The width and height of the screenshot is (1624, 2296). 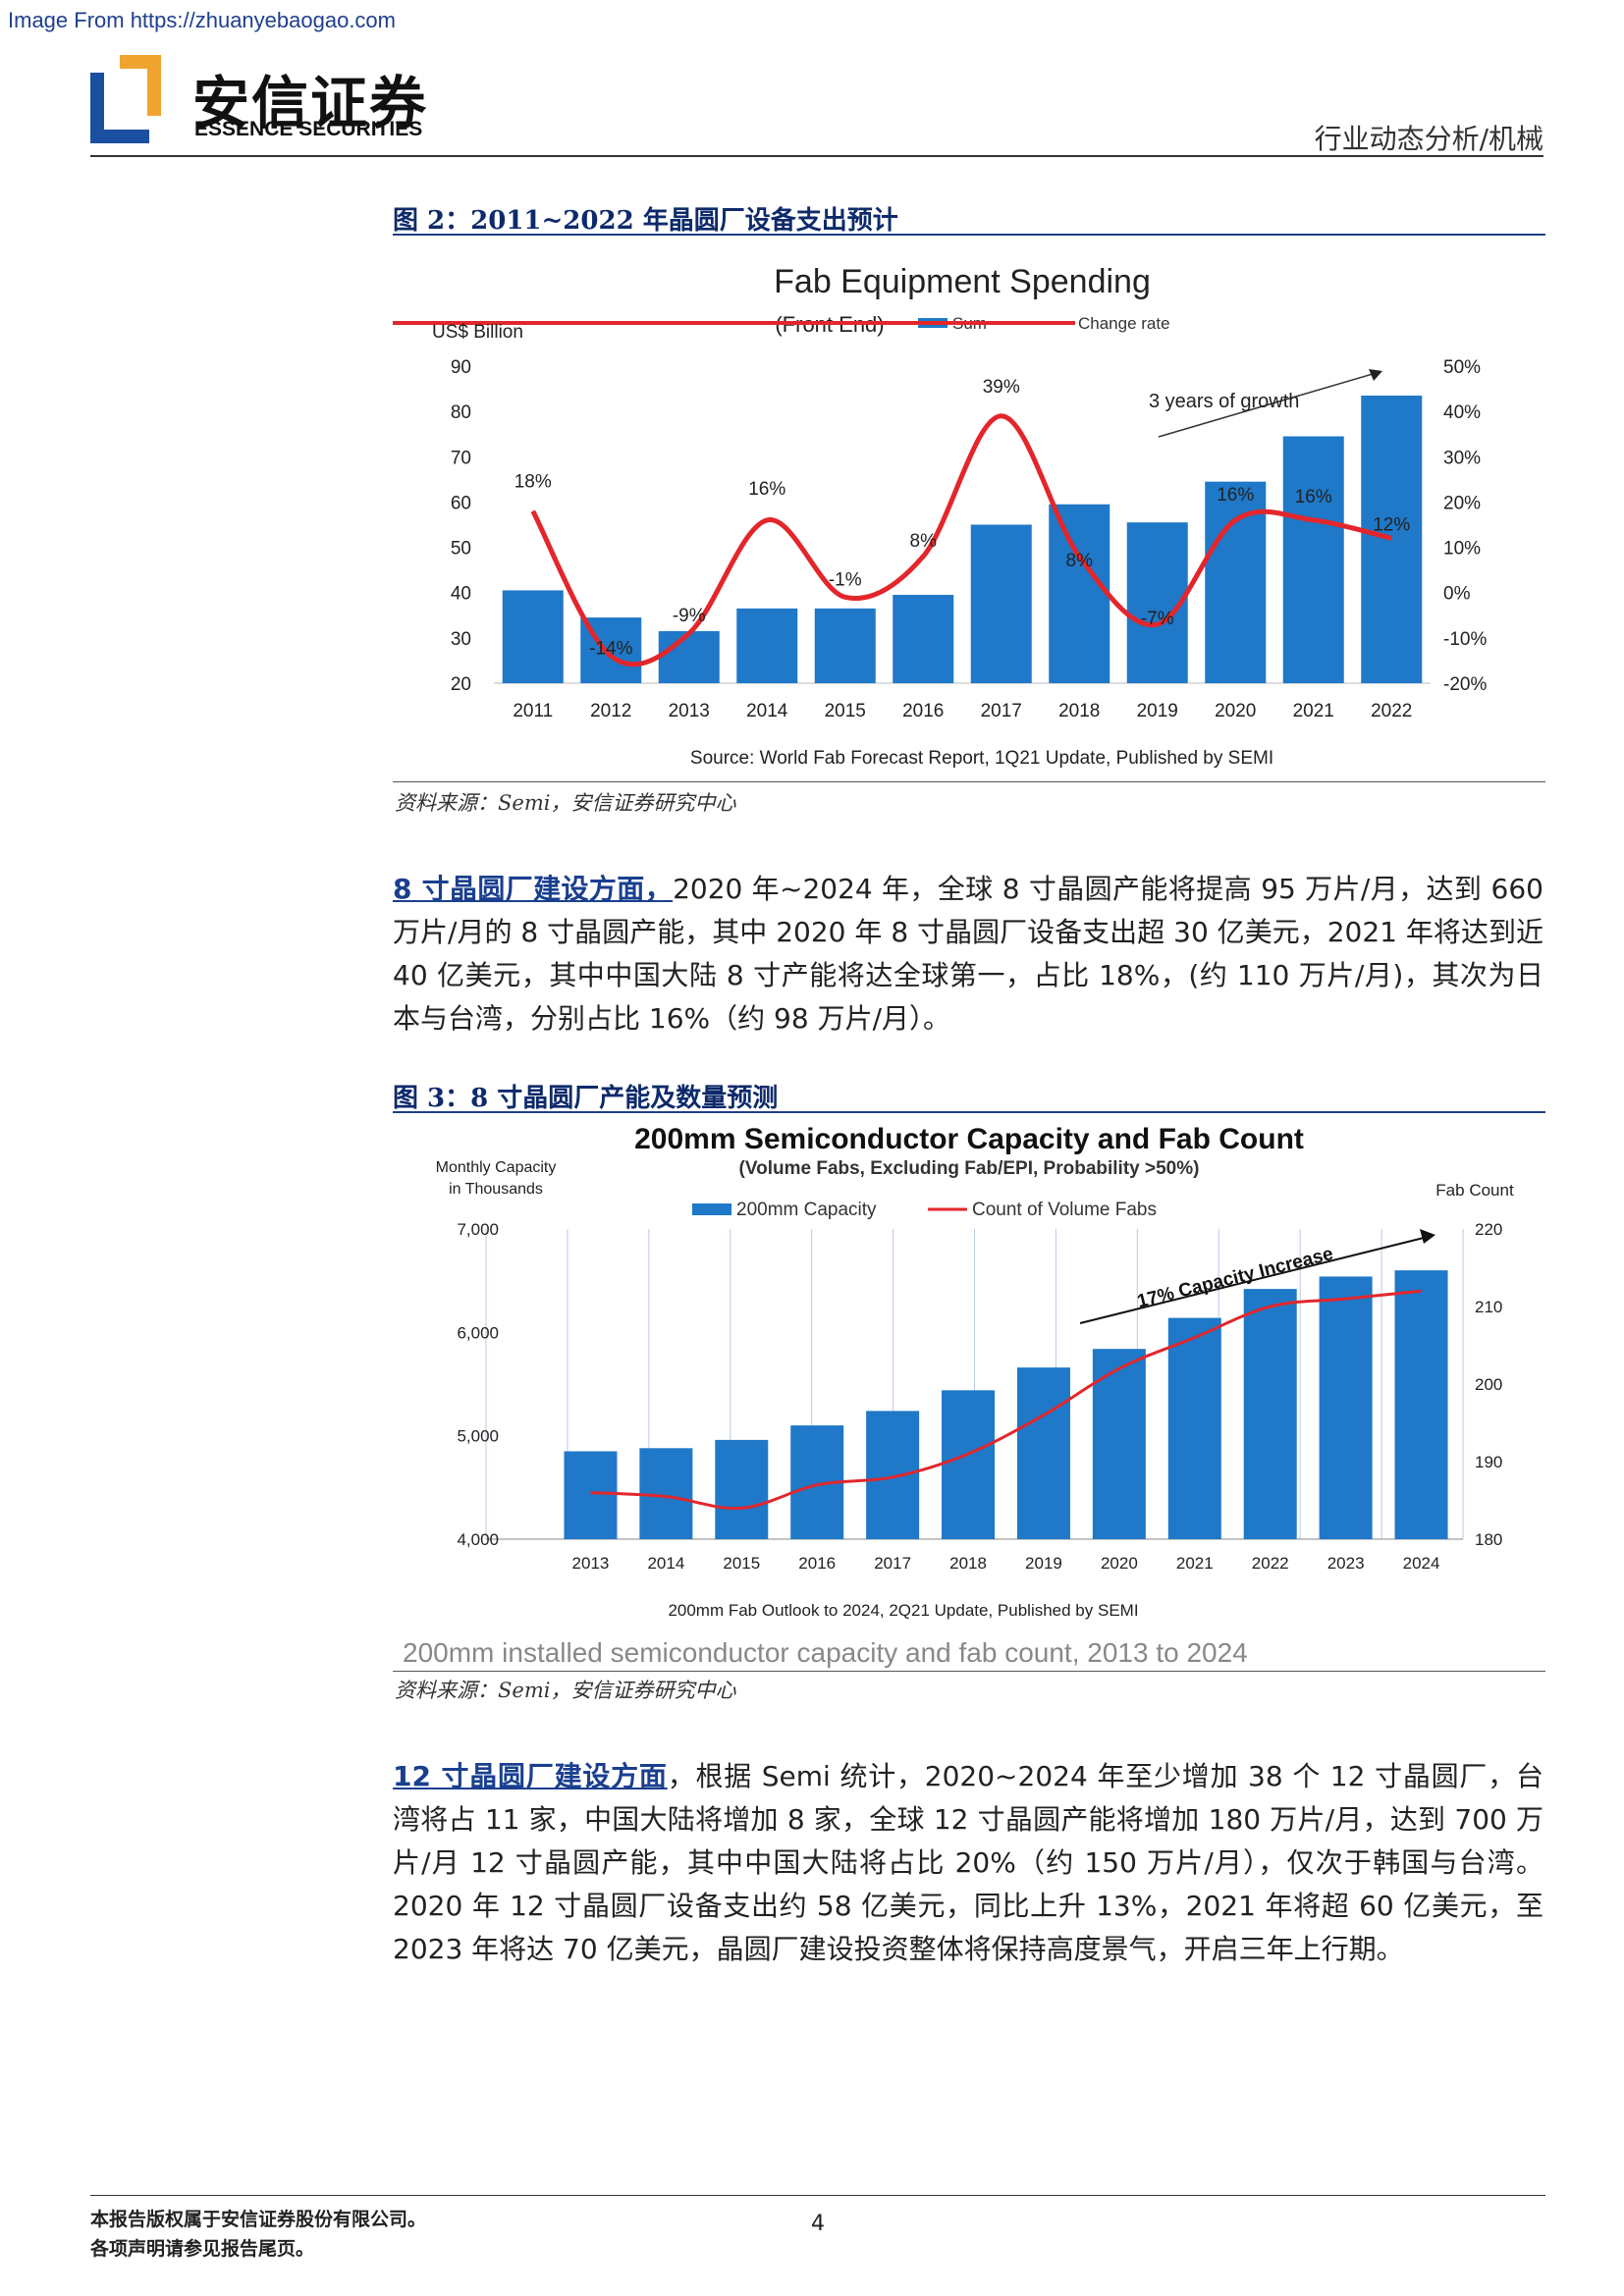 What do you see at coordinates (892, 1564) in the screenshot?
I see `chart2-xtick: 2017` at bounding box center [892, 1564].